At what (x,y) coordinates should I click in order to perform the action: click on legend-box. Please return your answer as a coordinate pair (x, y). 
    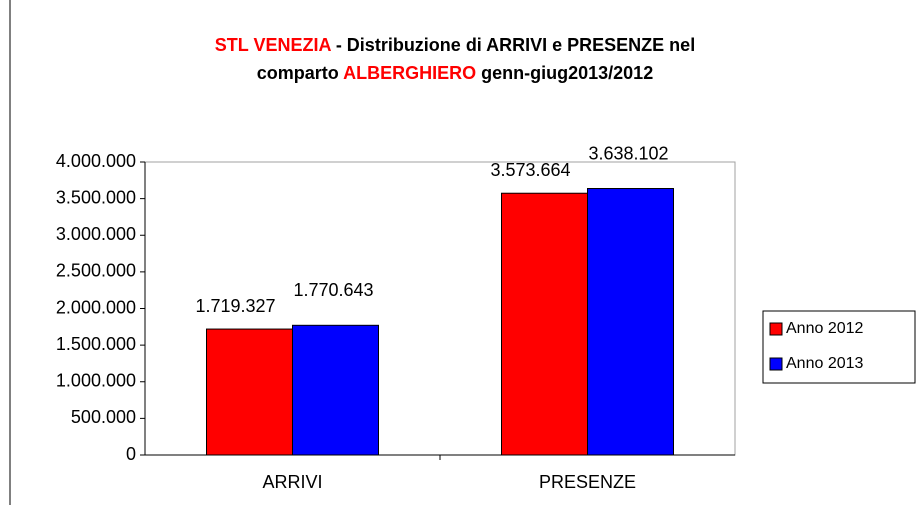
    Looking at the image, I should click on (839, 347).